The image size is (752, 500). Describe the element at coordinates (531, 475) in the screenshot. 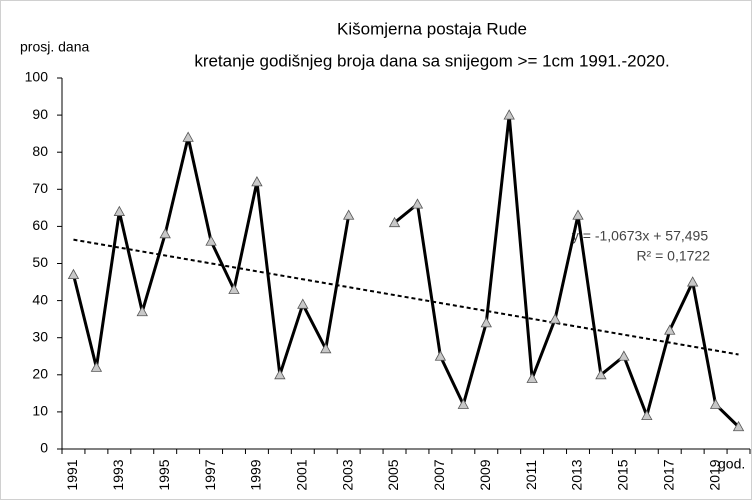

I see `x-tick-label: 2011` at that location.